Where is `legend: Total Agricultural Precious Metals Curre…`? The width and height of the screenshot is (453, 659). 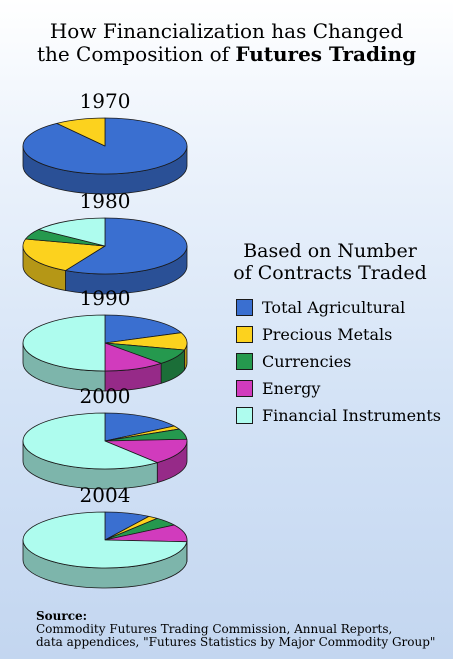 legend: Total Agricultural Precious Metals Curre… is located at coordinates (338, 361).